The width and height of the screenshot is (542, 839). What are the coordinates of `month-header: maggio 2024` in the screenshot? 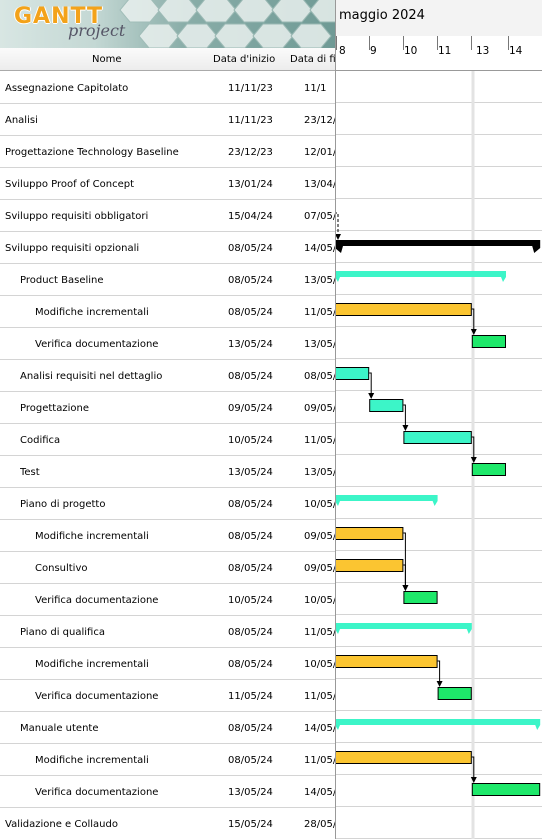 It's located at (439, 18).